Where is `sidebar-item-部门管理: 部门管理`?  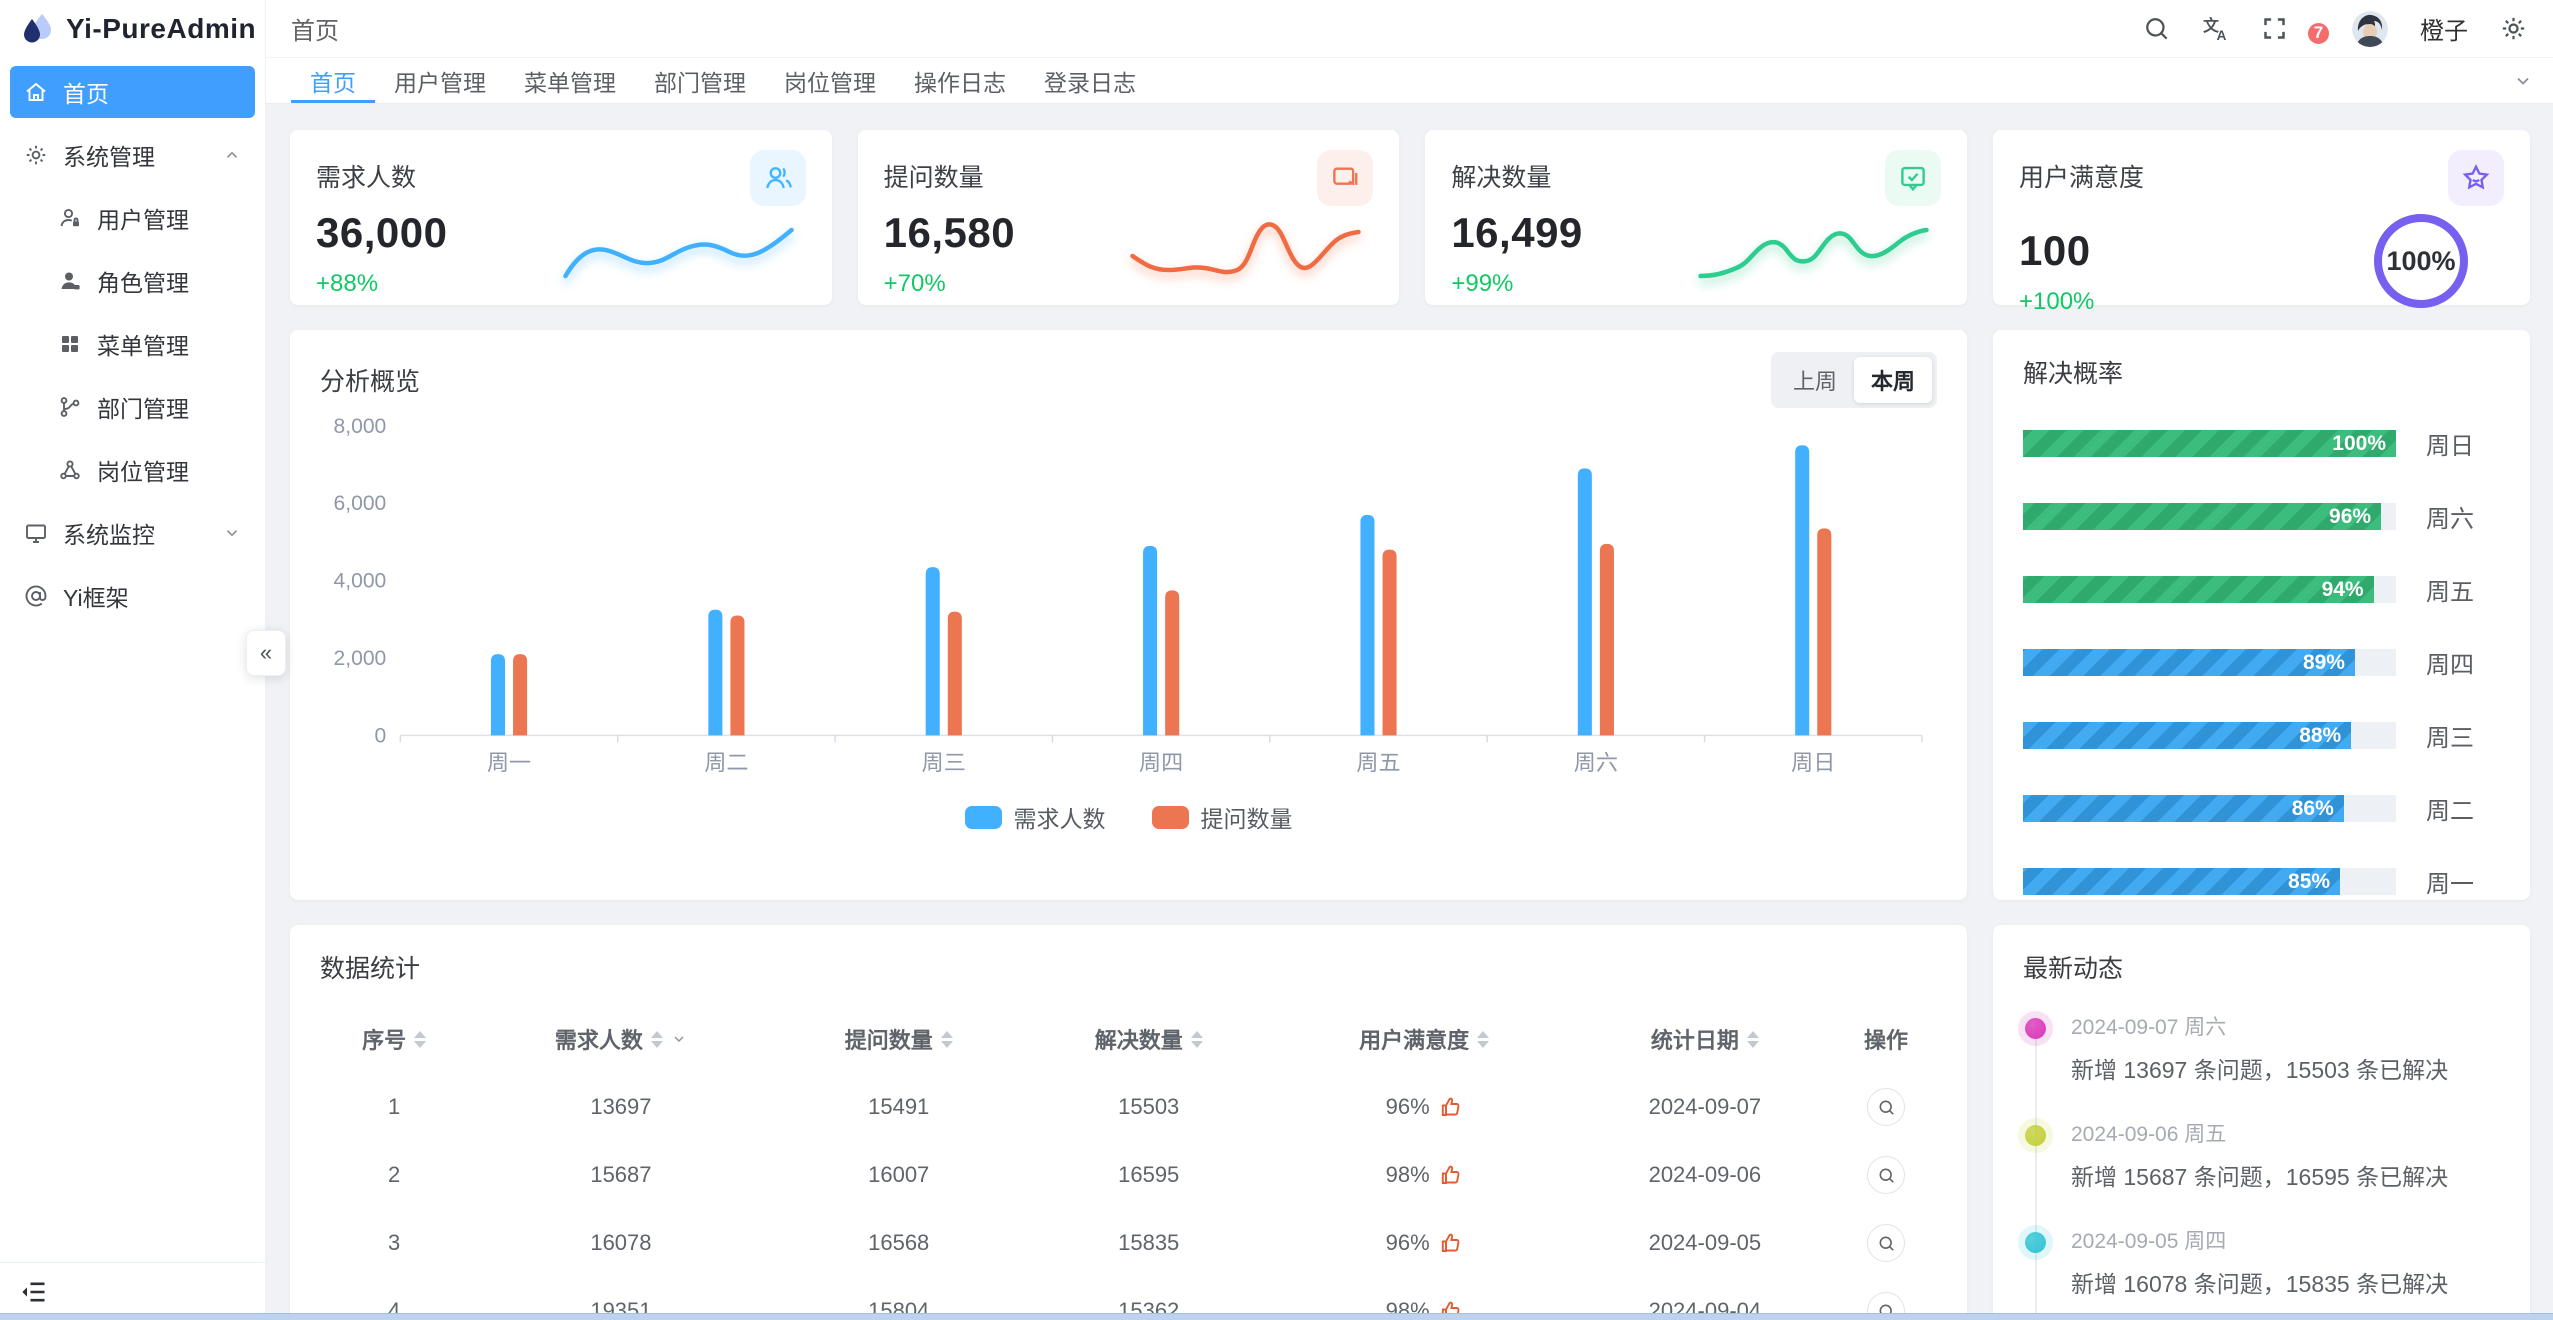 sidebar-item-部门管理: 部门管理 is located at coordinates (132, 407).